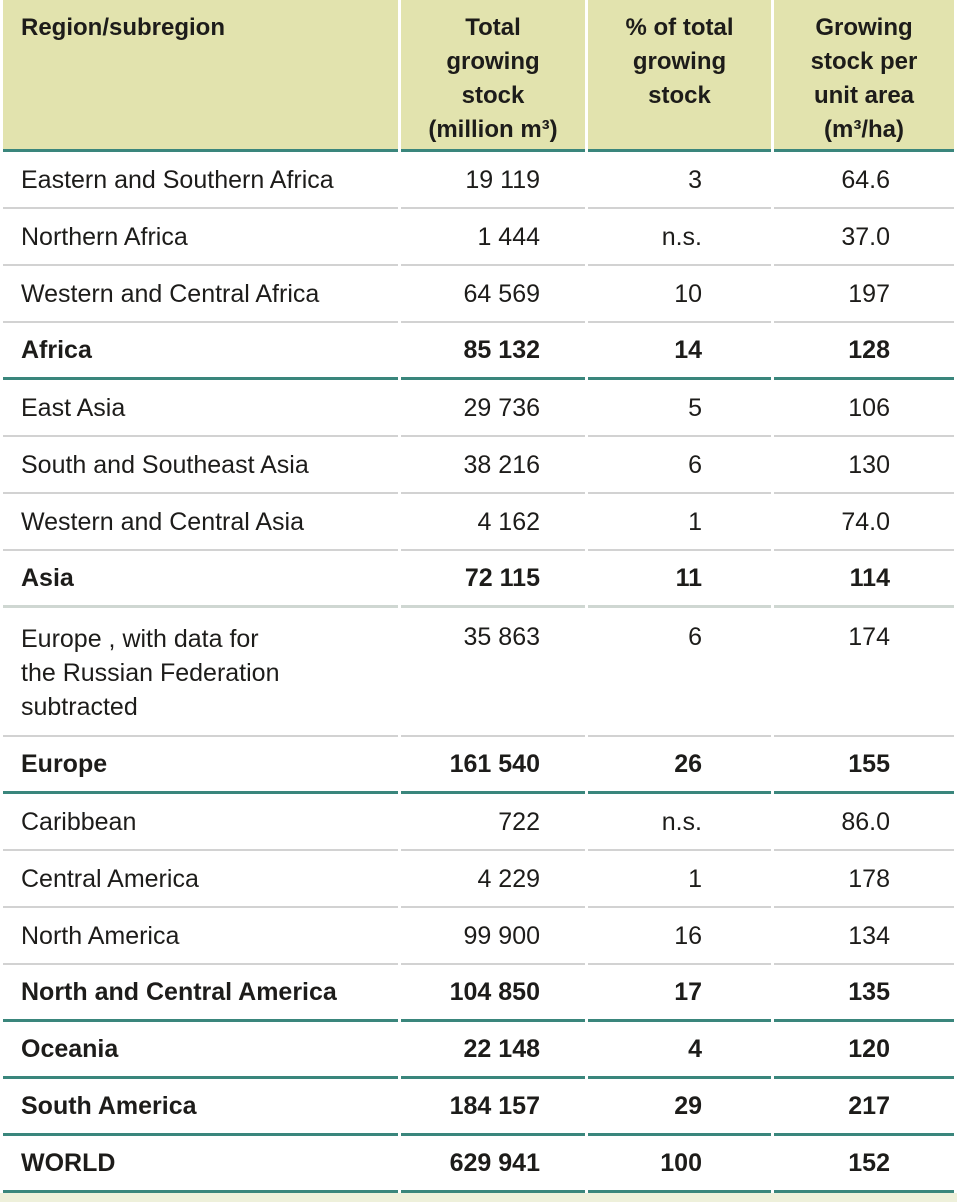  I want to click on table-row: Central America 4 229 1 178, so click(478, 879).